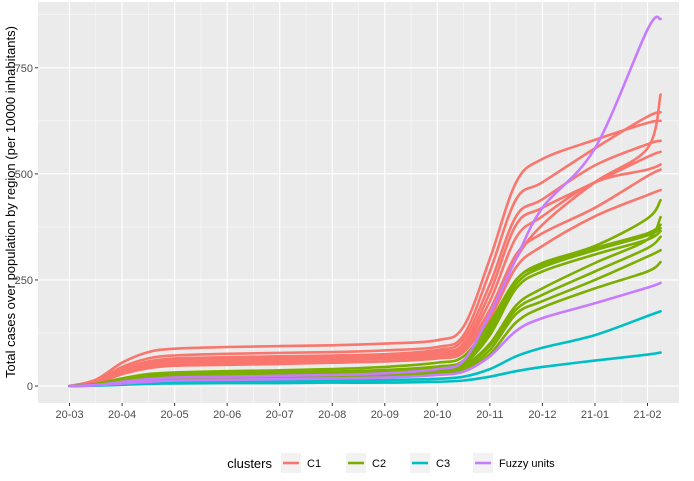 This screenshot has width=694, height=481. What do you see at coordinates (385, 415) in the screenshot?
I see `x-tick-label: 20-09` at bounding box center [385, 415].